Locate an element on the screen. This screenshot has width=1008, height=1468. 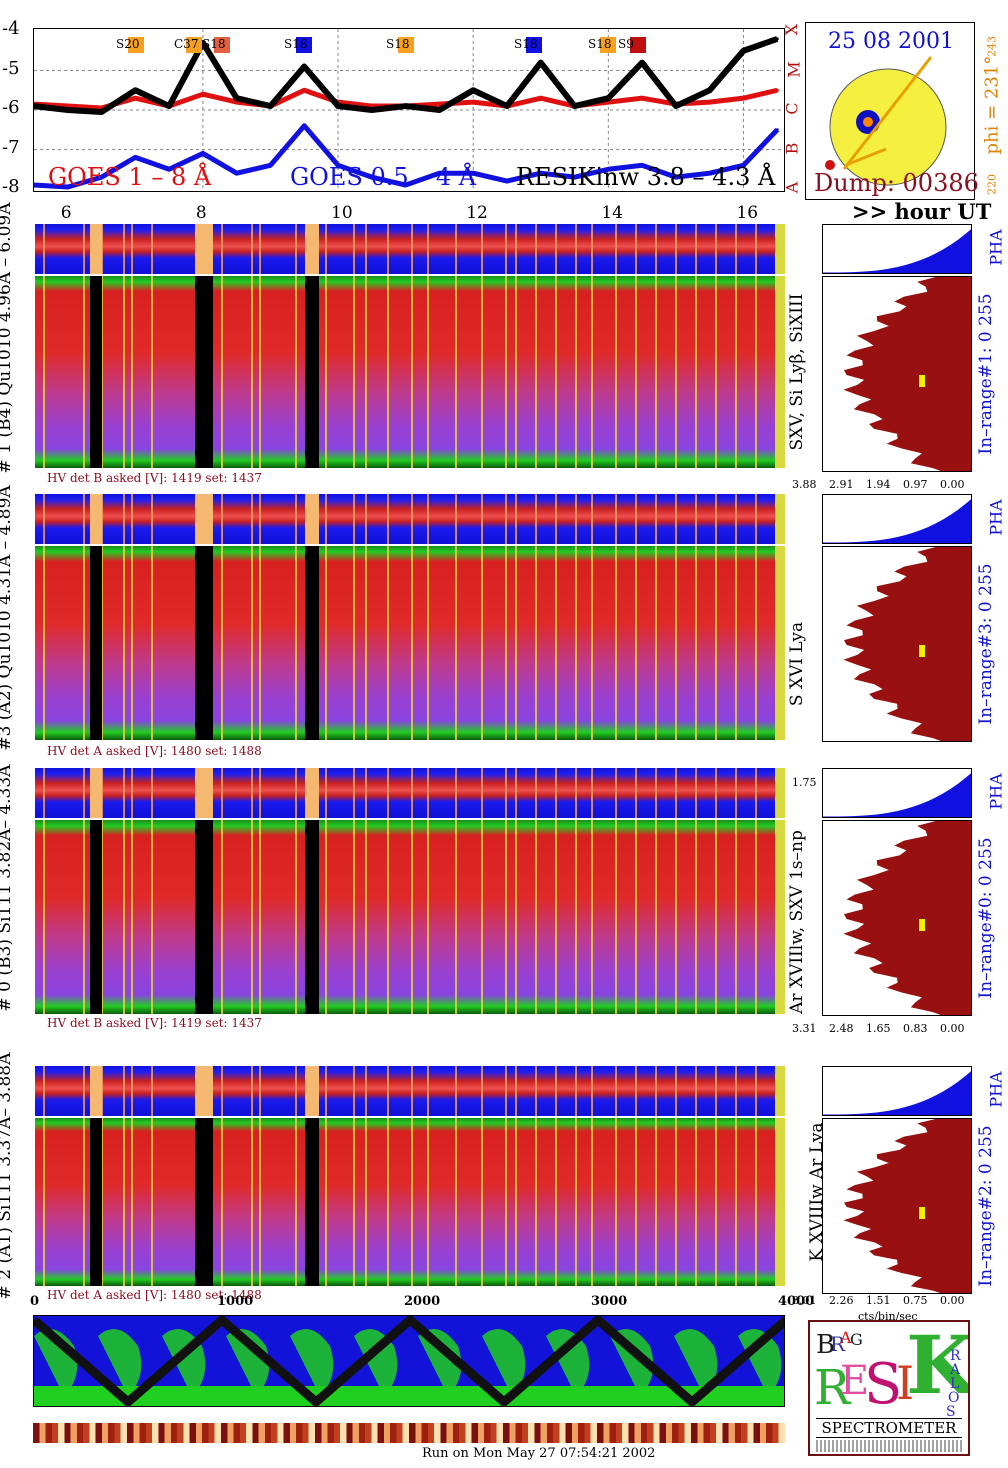
goes-x-tick: 6 is located at coordinates (66, 213).